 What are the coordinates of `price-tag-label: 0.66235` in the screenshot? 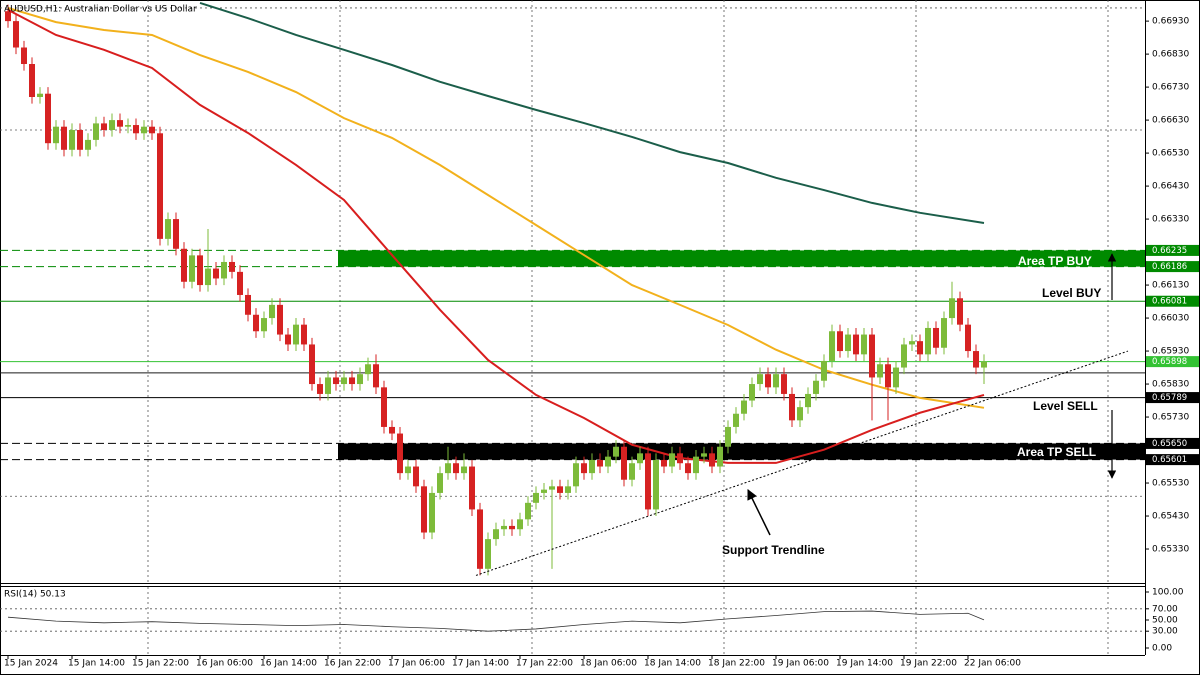 It's located at (1169, 251).